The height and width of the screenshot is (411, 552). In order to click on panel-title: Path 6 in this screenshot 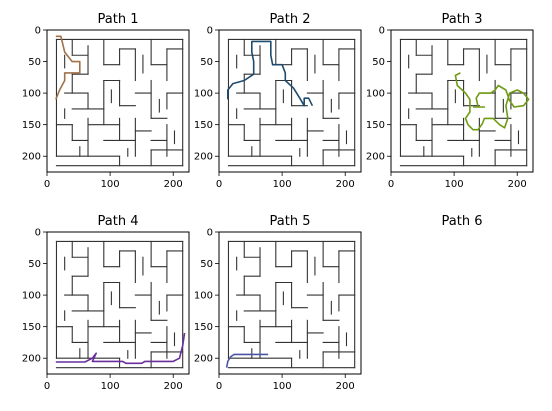, I will do `click(462, 221)`.